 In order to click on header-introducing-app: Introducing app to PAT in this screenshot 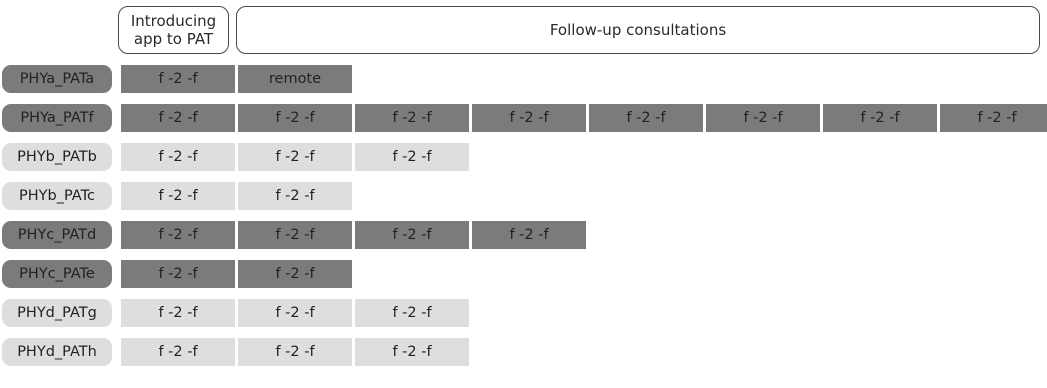, I will do `click(173, 30)`.